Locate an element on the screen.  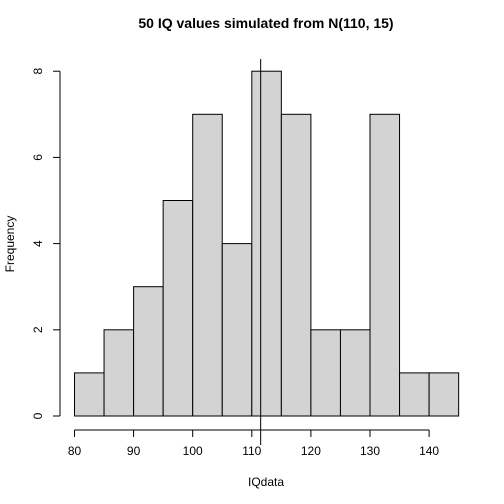
x-tick-label: 110 is located at coordinates (251, 451).